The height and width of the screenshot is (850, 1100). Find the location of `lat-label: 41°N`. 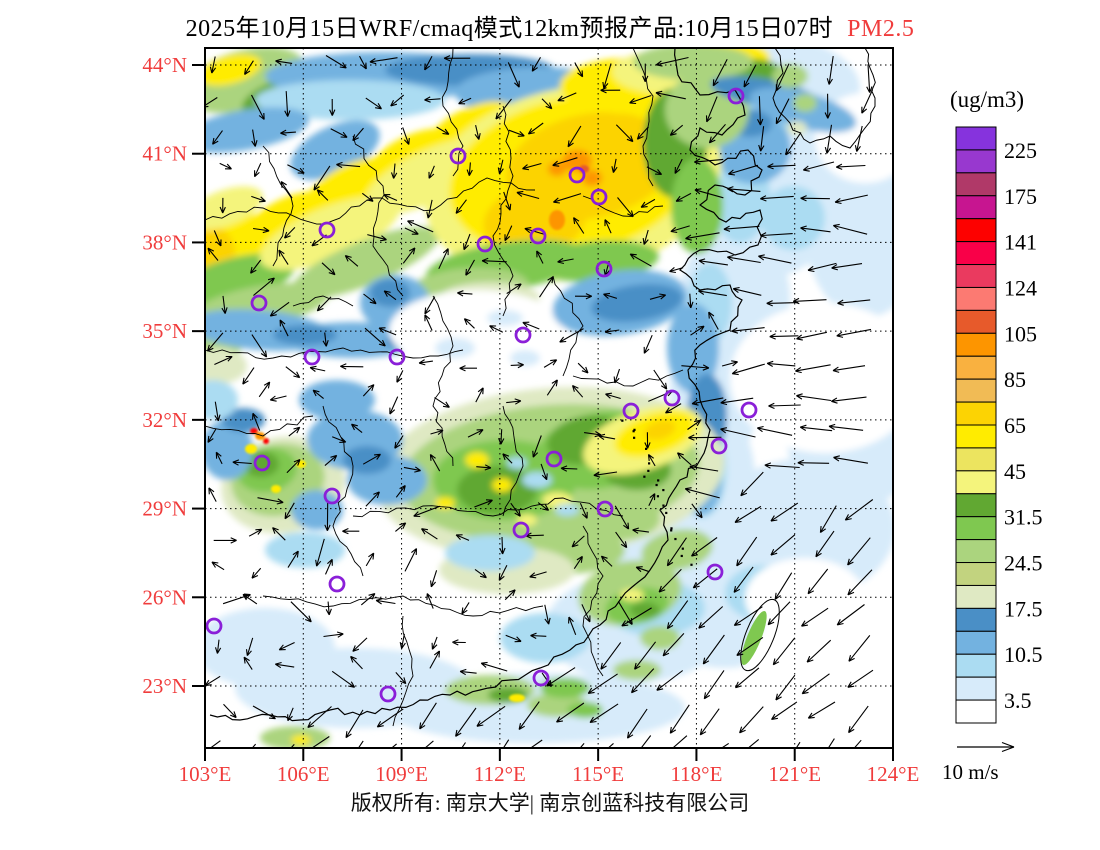

lat-label: 41°N is located at coordinates (164, 154).